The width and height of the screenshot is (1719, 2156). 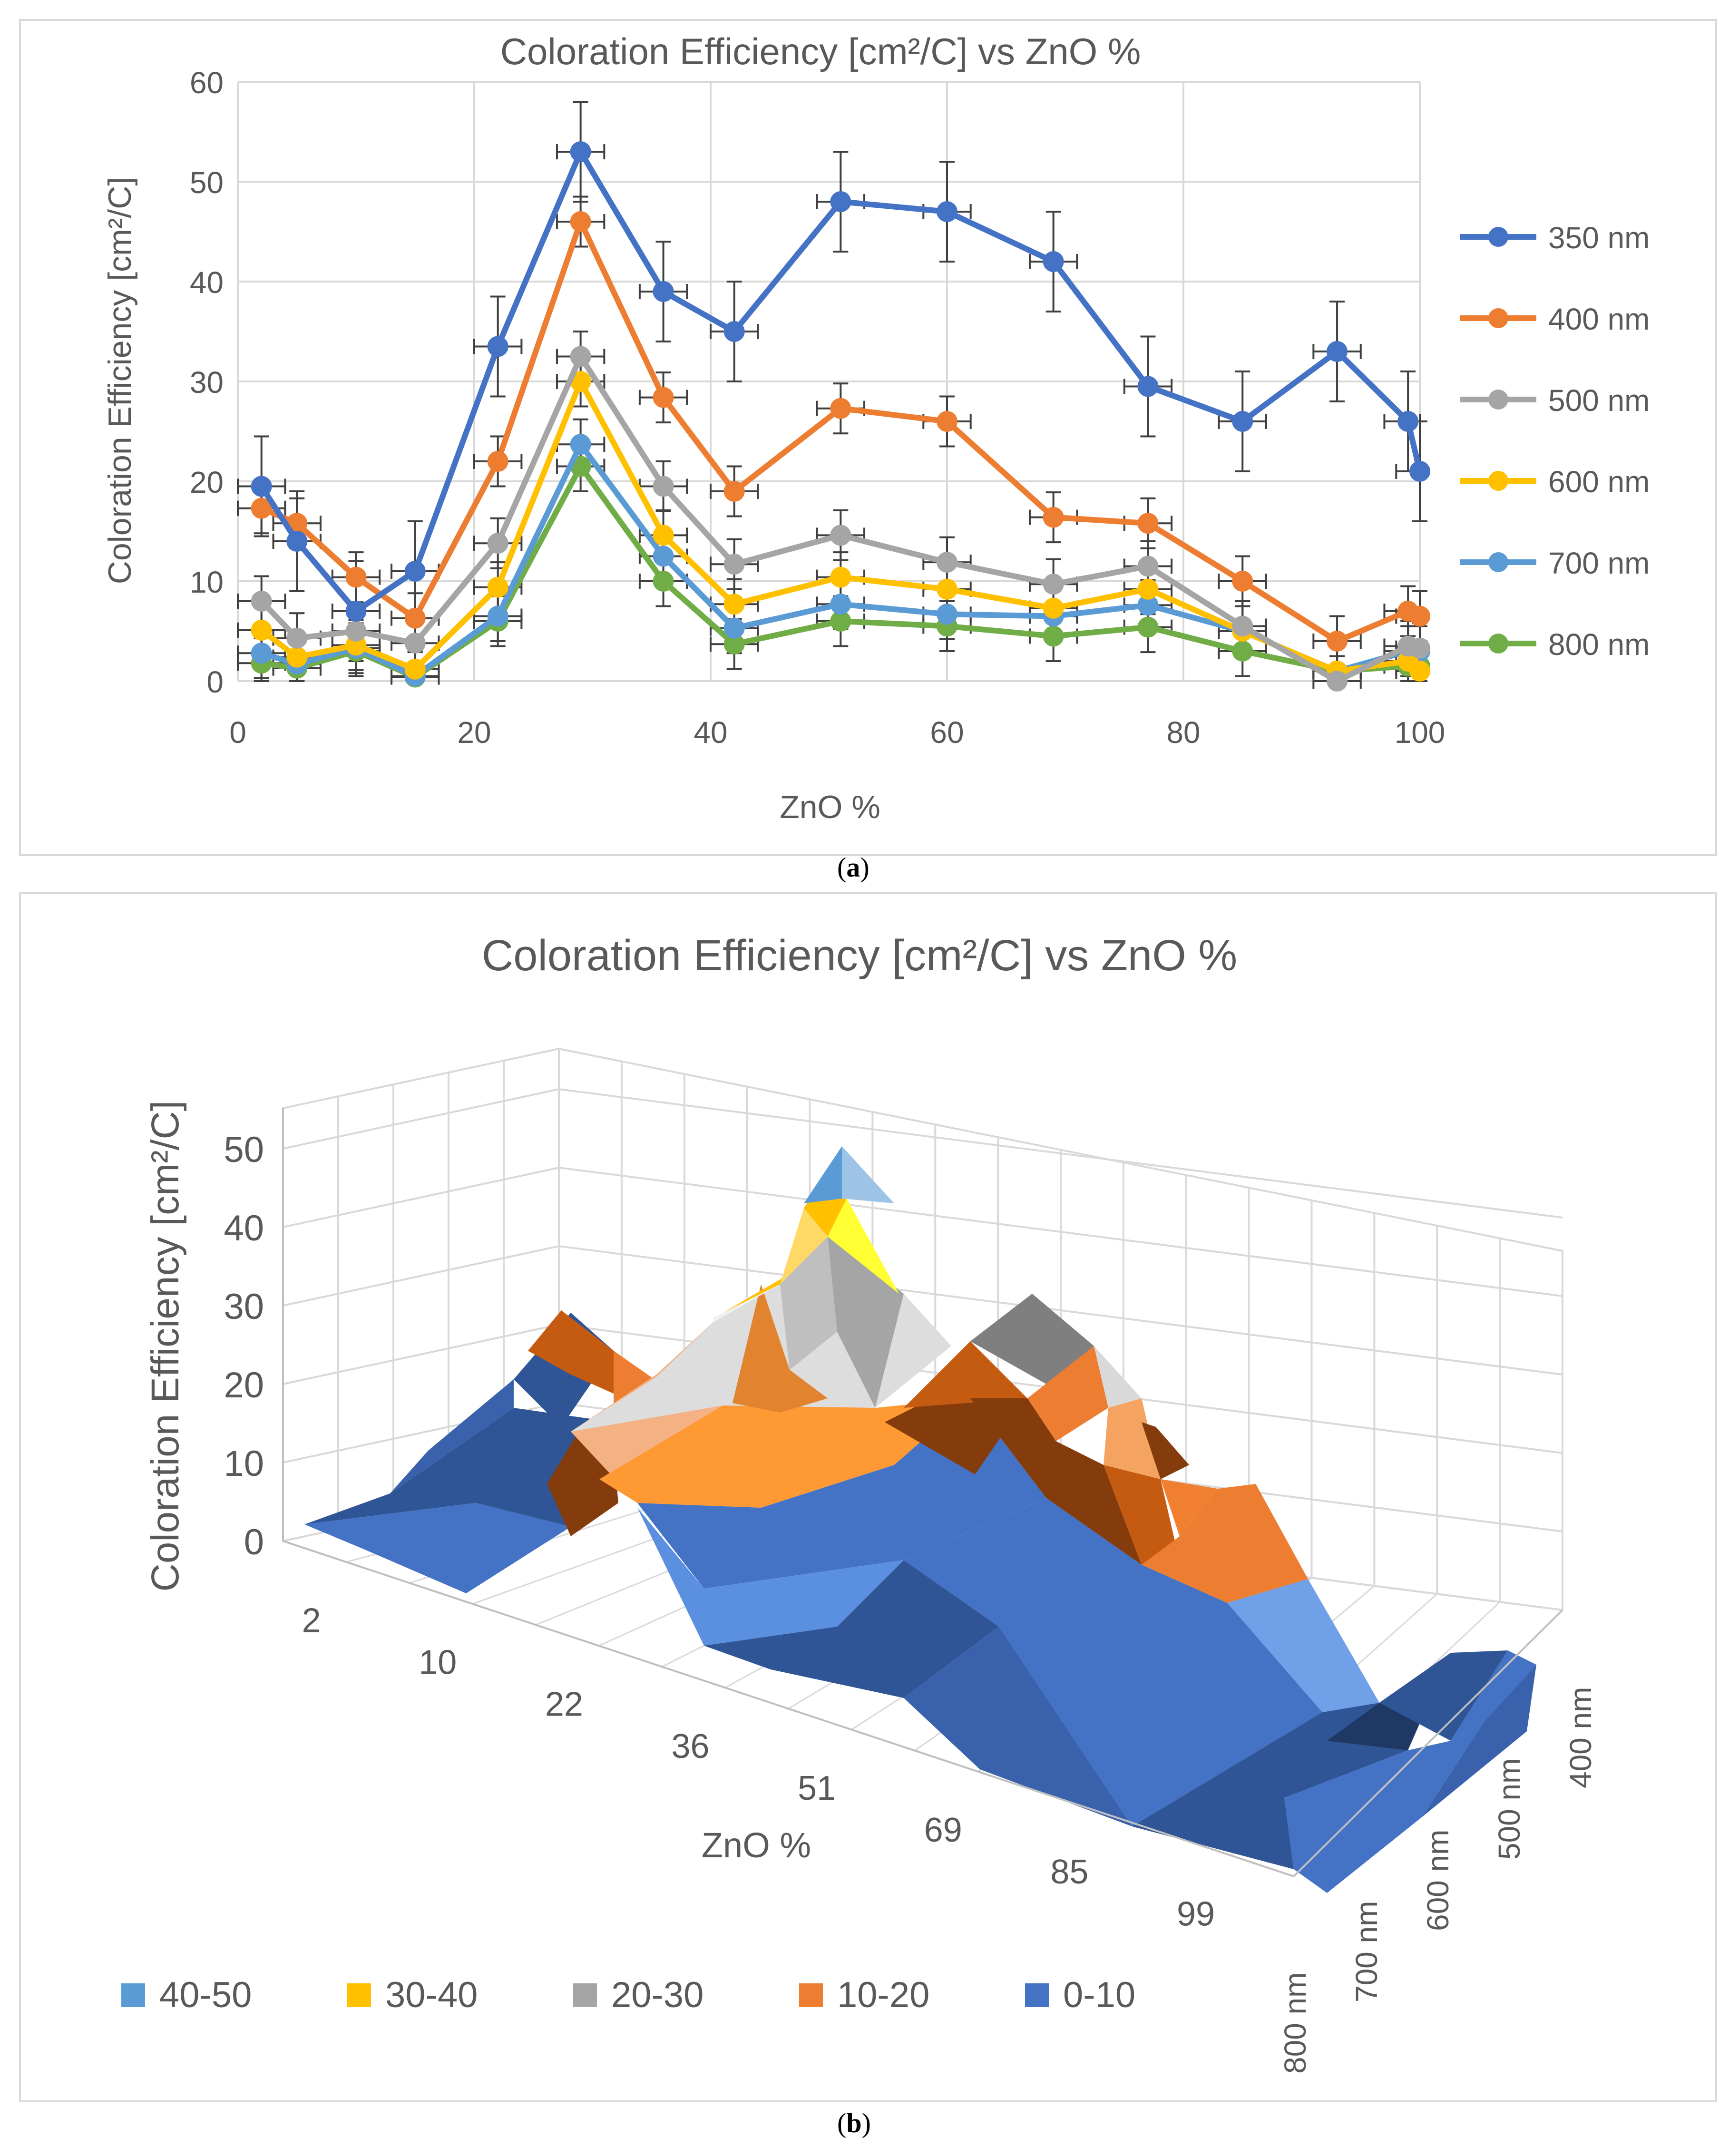 What do you see at coordinates (120, 381) in the screenshot?
I see `chart-a-ylabel: Coloration Efficiency [cm²/C]` at bounding box center [120, 381].